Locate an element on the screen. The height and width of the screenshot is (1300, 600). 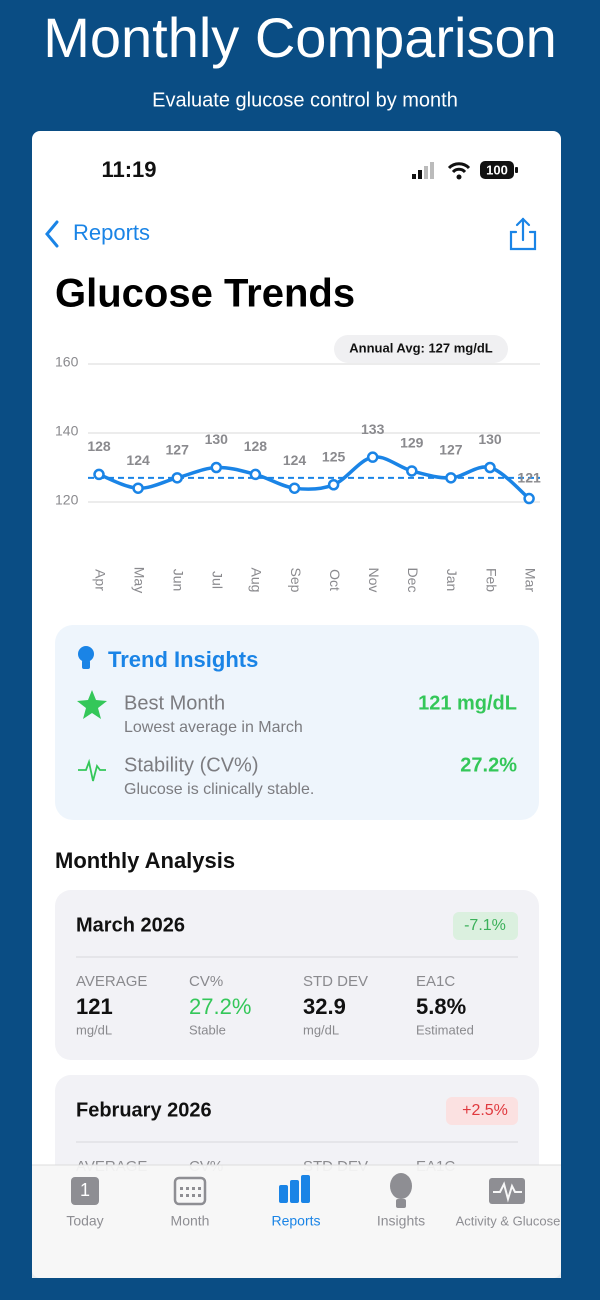
x-tick-label: Dec is located at coordinates (413, 580).